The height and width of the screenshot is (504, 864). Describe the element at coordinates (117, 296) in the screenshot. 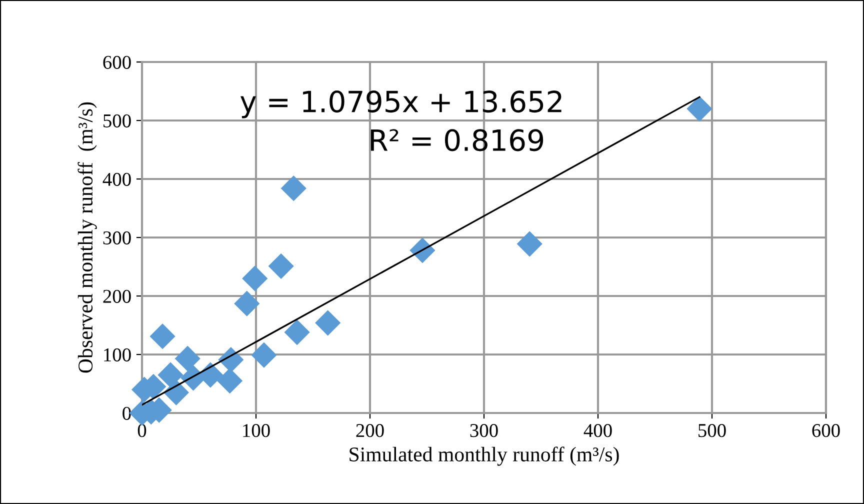

I see `y-tick-label: 200` at that location.